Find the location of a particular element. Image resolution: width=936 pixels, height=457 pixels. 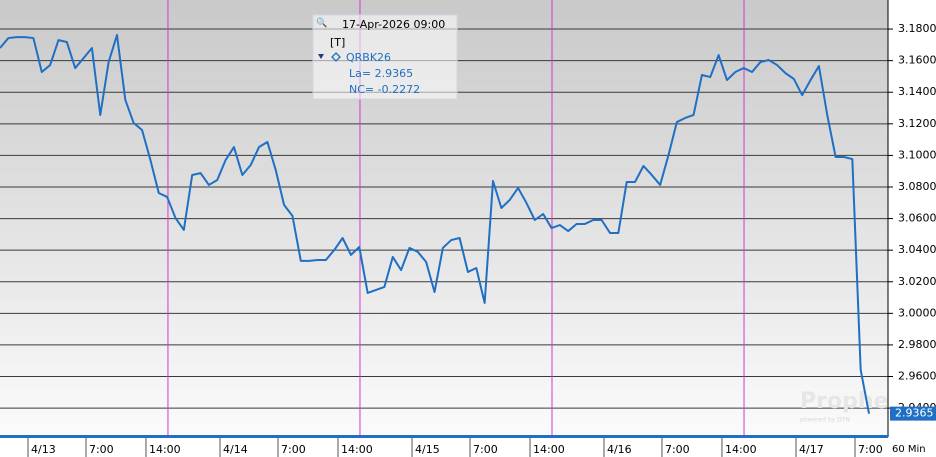

x-tick-label: 4/15 is located at coordinates (427, 449).